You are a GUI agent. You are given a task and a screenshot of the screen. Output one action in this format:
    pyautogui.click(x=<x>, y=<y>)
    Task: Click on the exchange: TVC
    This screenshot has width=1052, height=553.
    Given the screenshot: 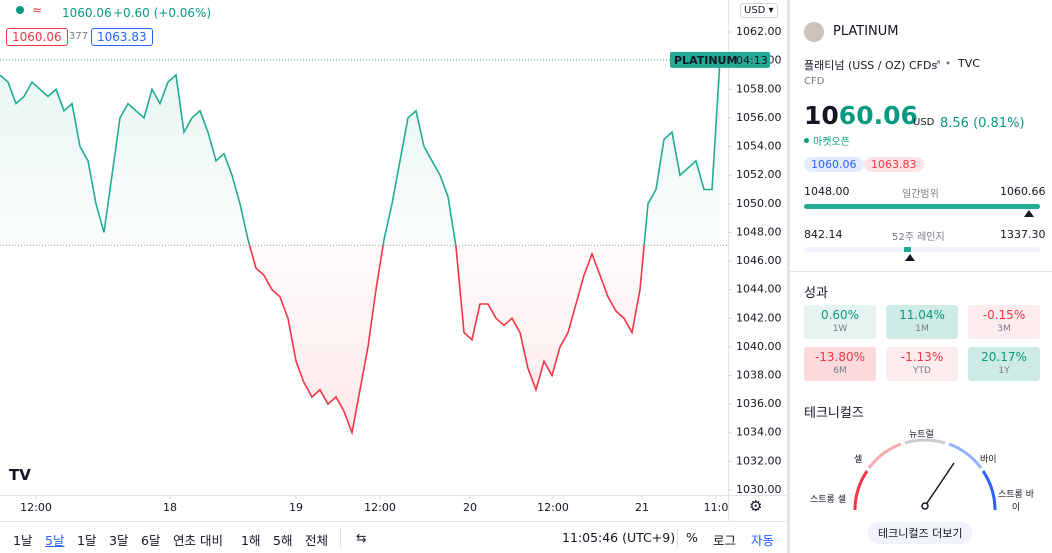 What is the action you would take?
    pyautogui.click(x=969, y=63)
    